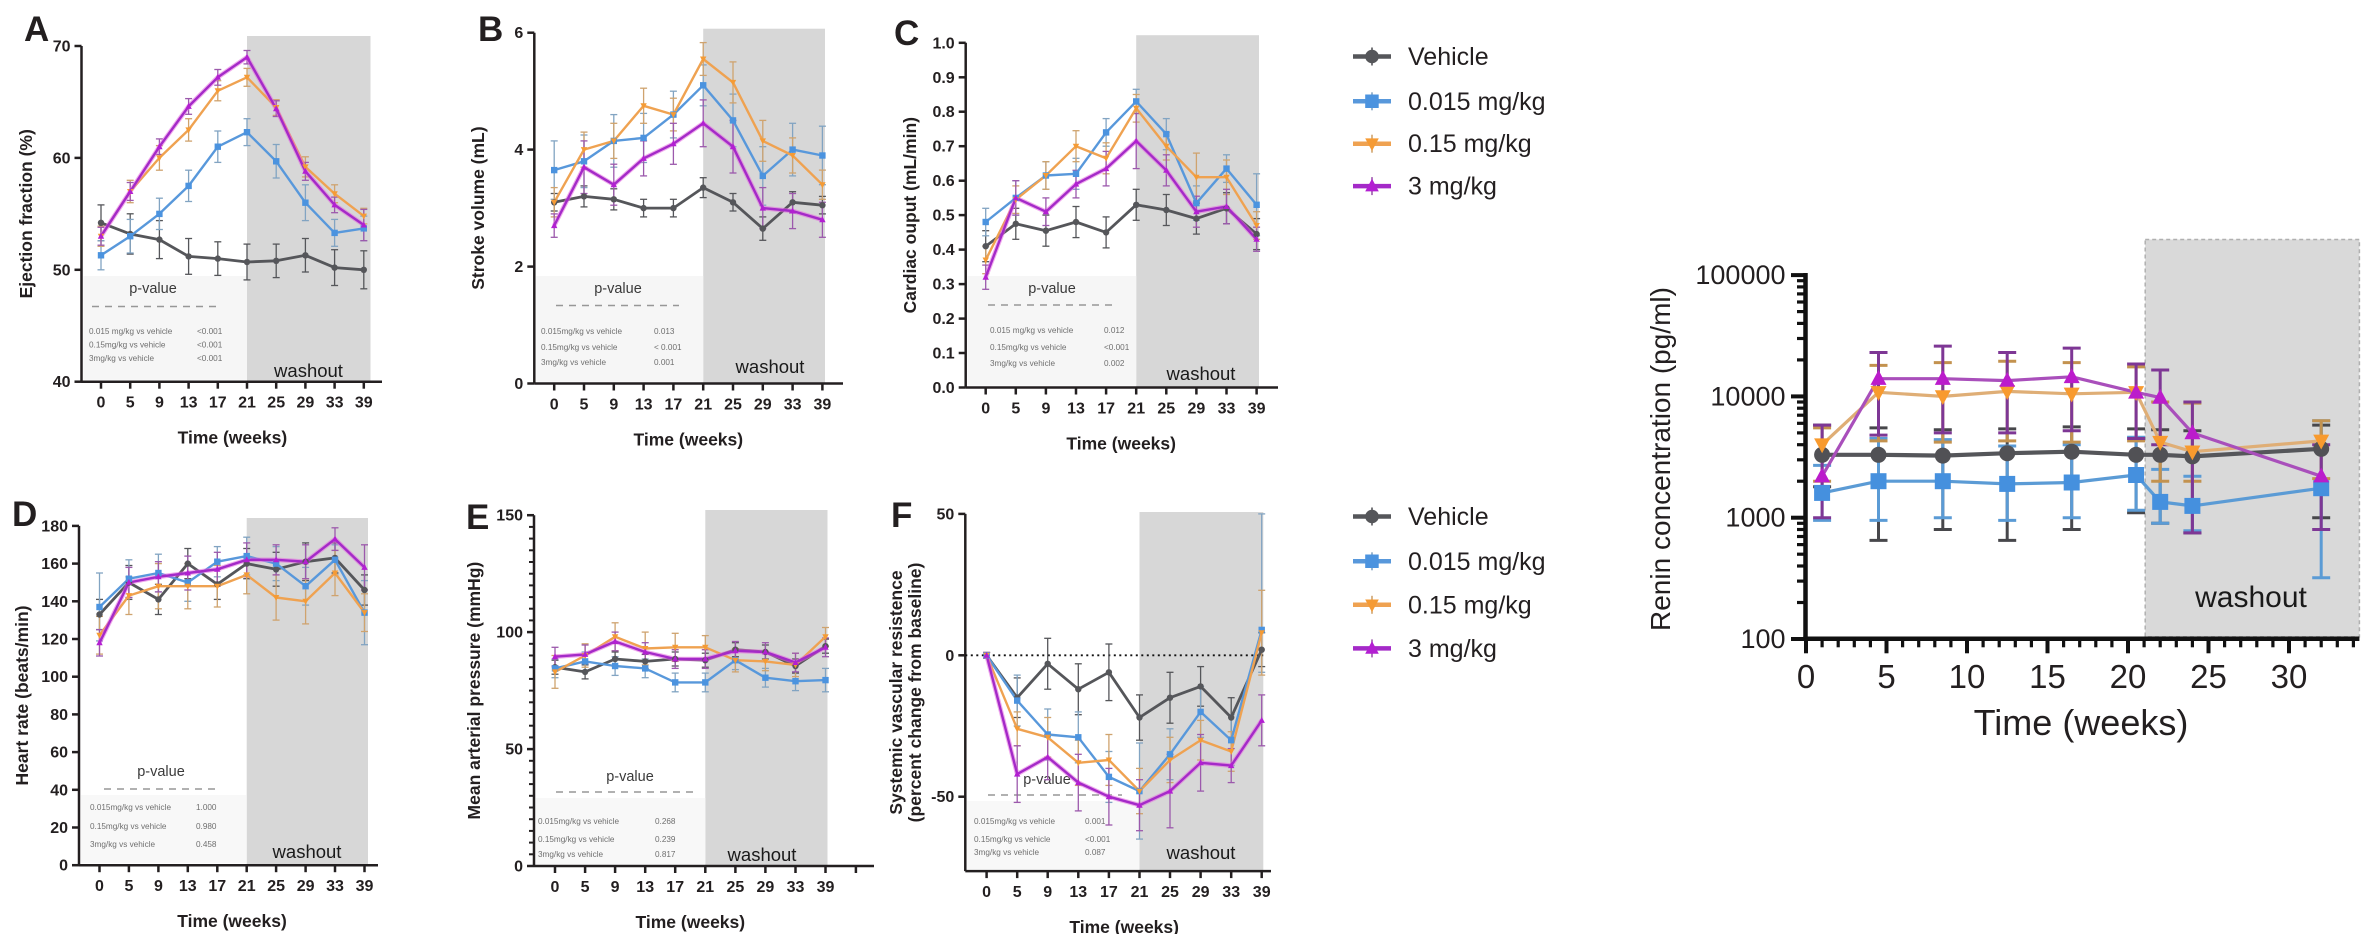 The height and width of the screenshot is (939, 2366). Describe the element at coordinates (518, 150) in the screenshot. I see `svg-text: 4` at that location.